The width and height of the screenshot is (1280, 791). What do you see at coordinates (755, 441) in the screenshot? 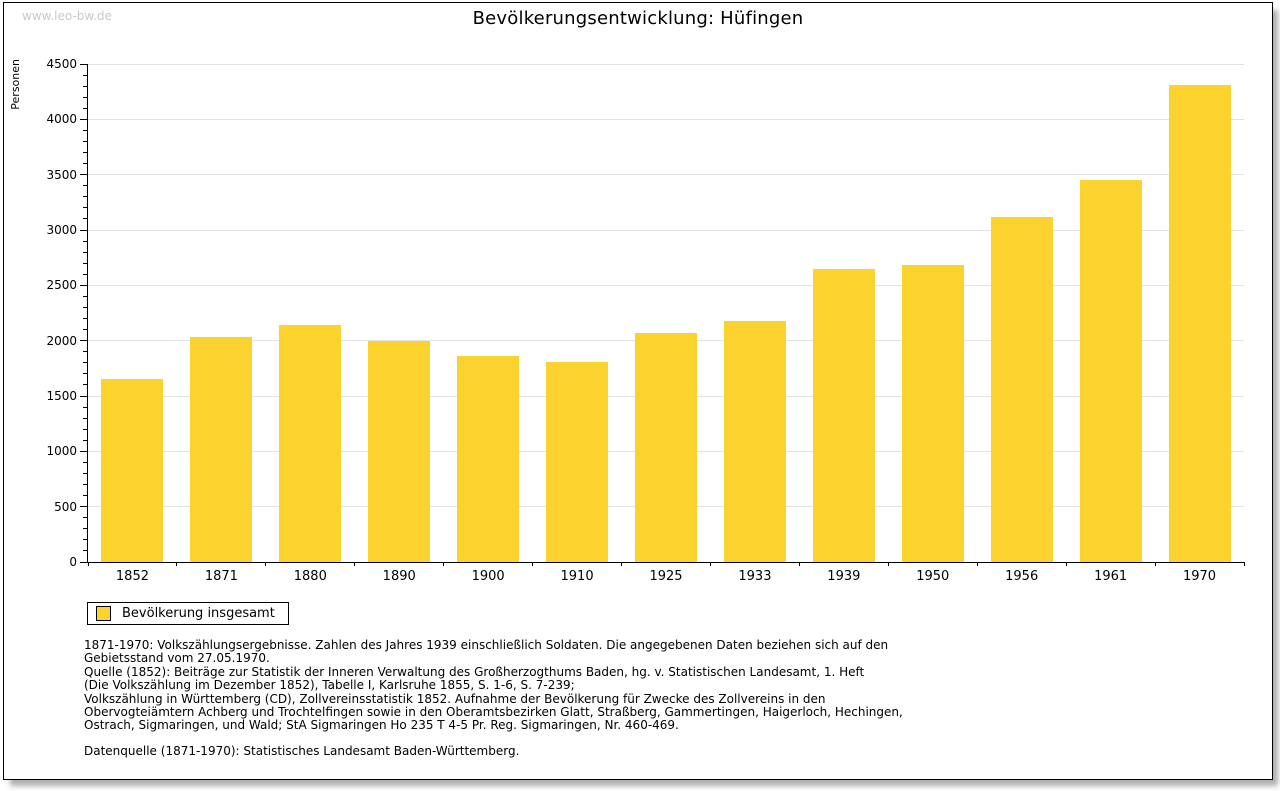
I see `bar-1933` at bounding box center [755, 441].